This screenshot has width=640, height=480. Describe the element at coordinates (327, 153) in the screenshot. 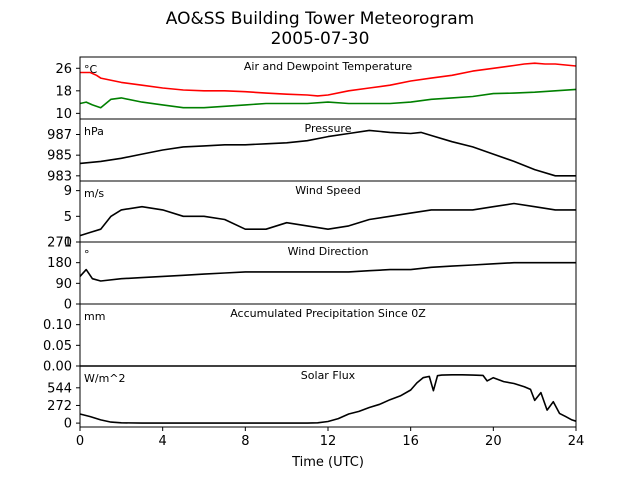

I see `panel-2-series-1-line` at that location.